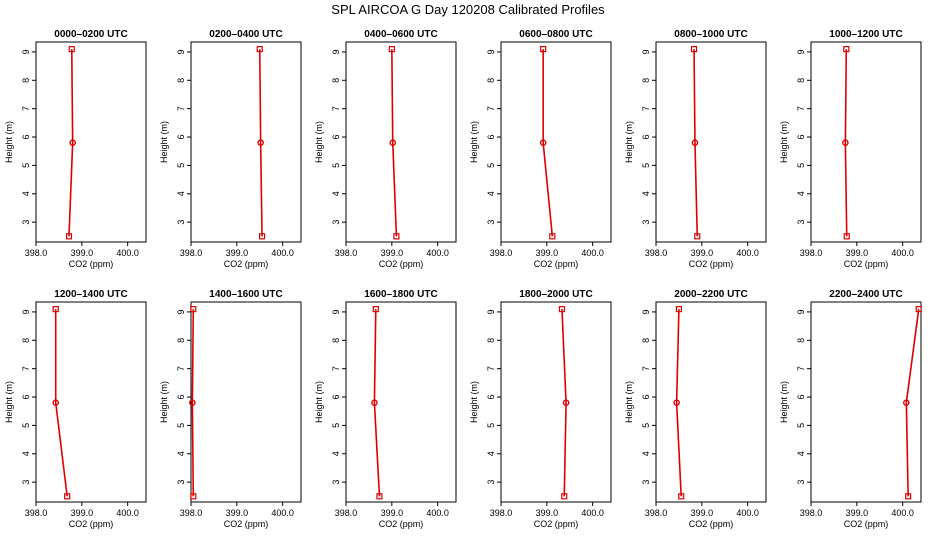 The height and width of the screenshot is (540, 936). Describe the element at coordinates (90, 34) in the screenshot. I see `panel-title: 0000–0200 UTC` at that location.